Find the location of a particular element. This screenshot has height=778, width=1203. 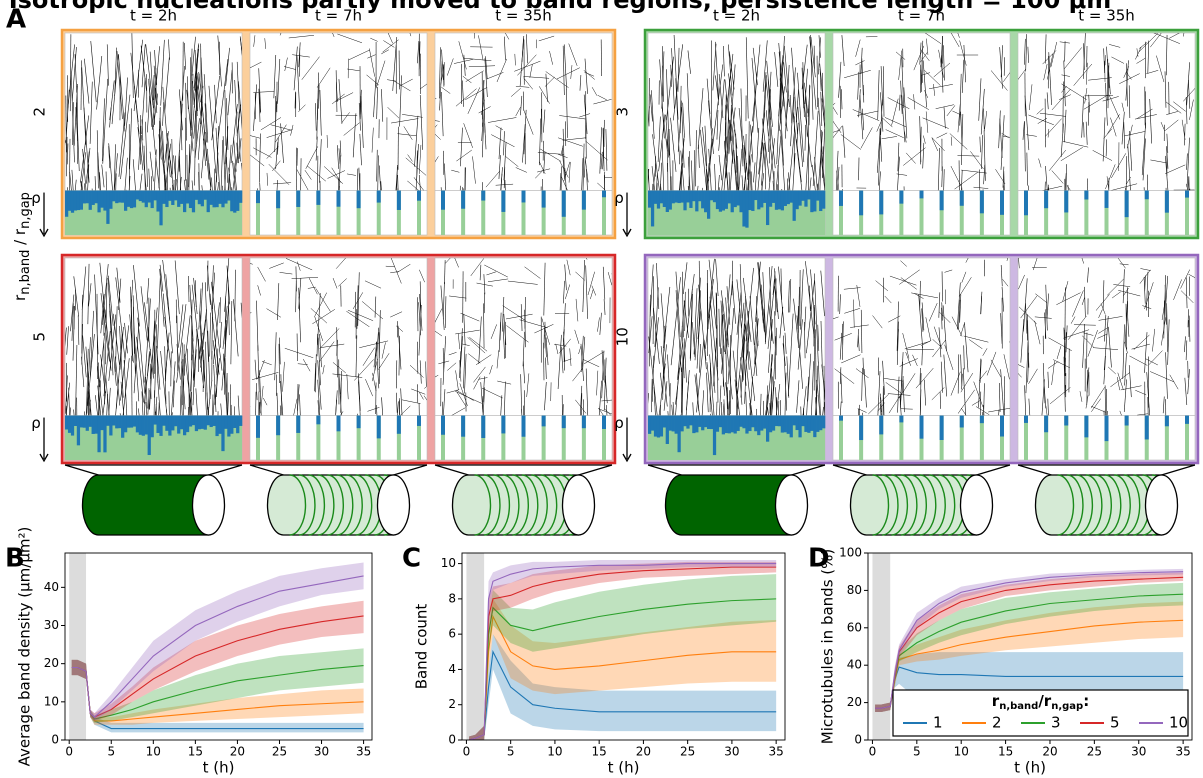

panel-a-ylabel: rn,band / rn,gap is located at coordinates (22, 246).